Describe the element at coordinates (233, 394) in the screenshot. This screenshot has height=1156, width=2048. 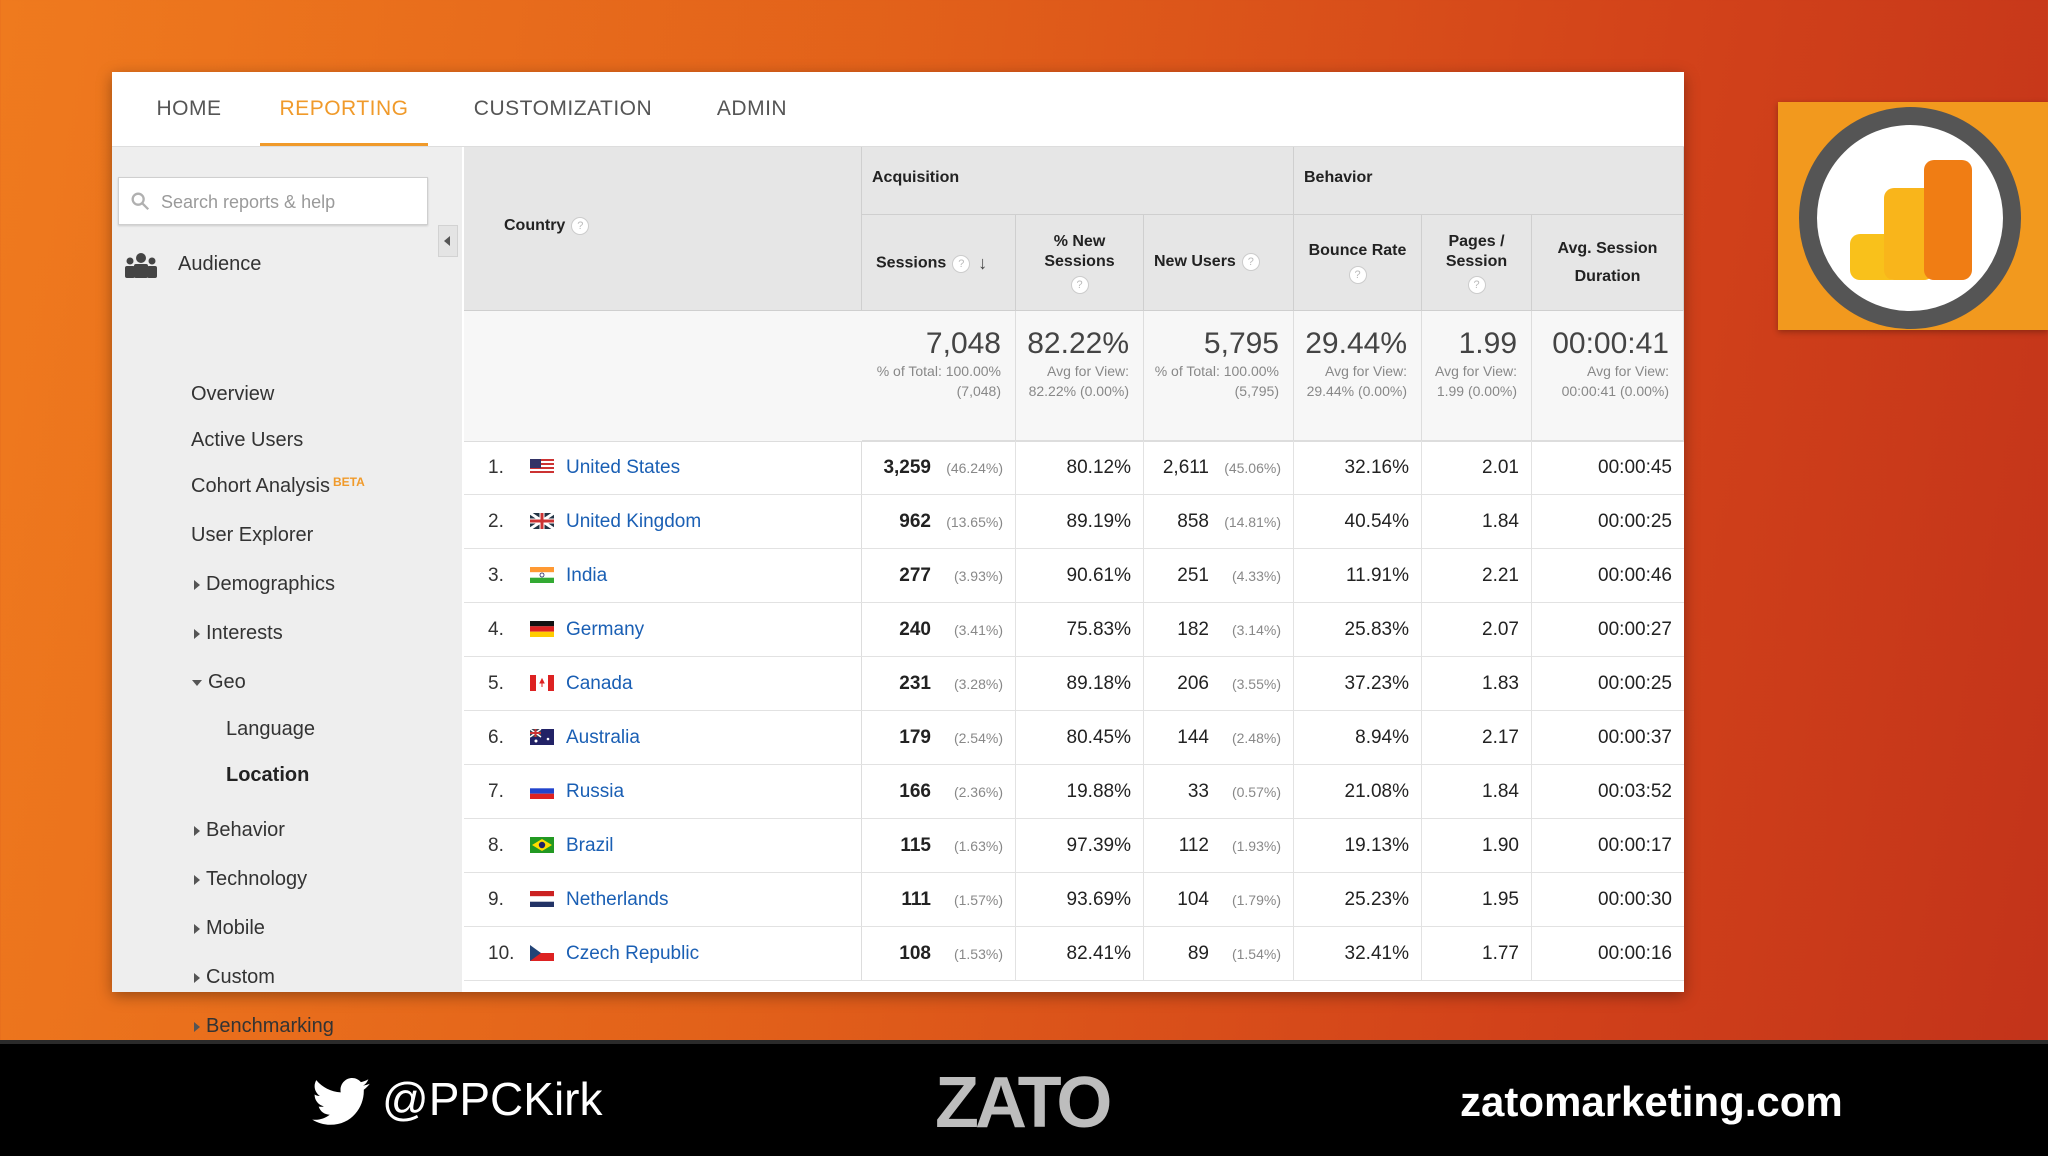
I see `sidebar-item-overview: Overview` at that location.